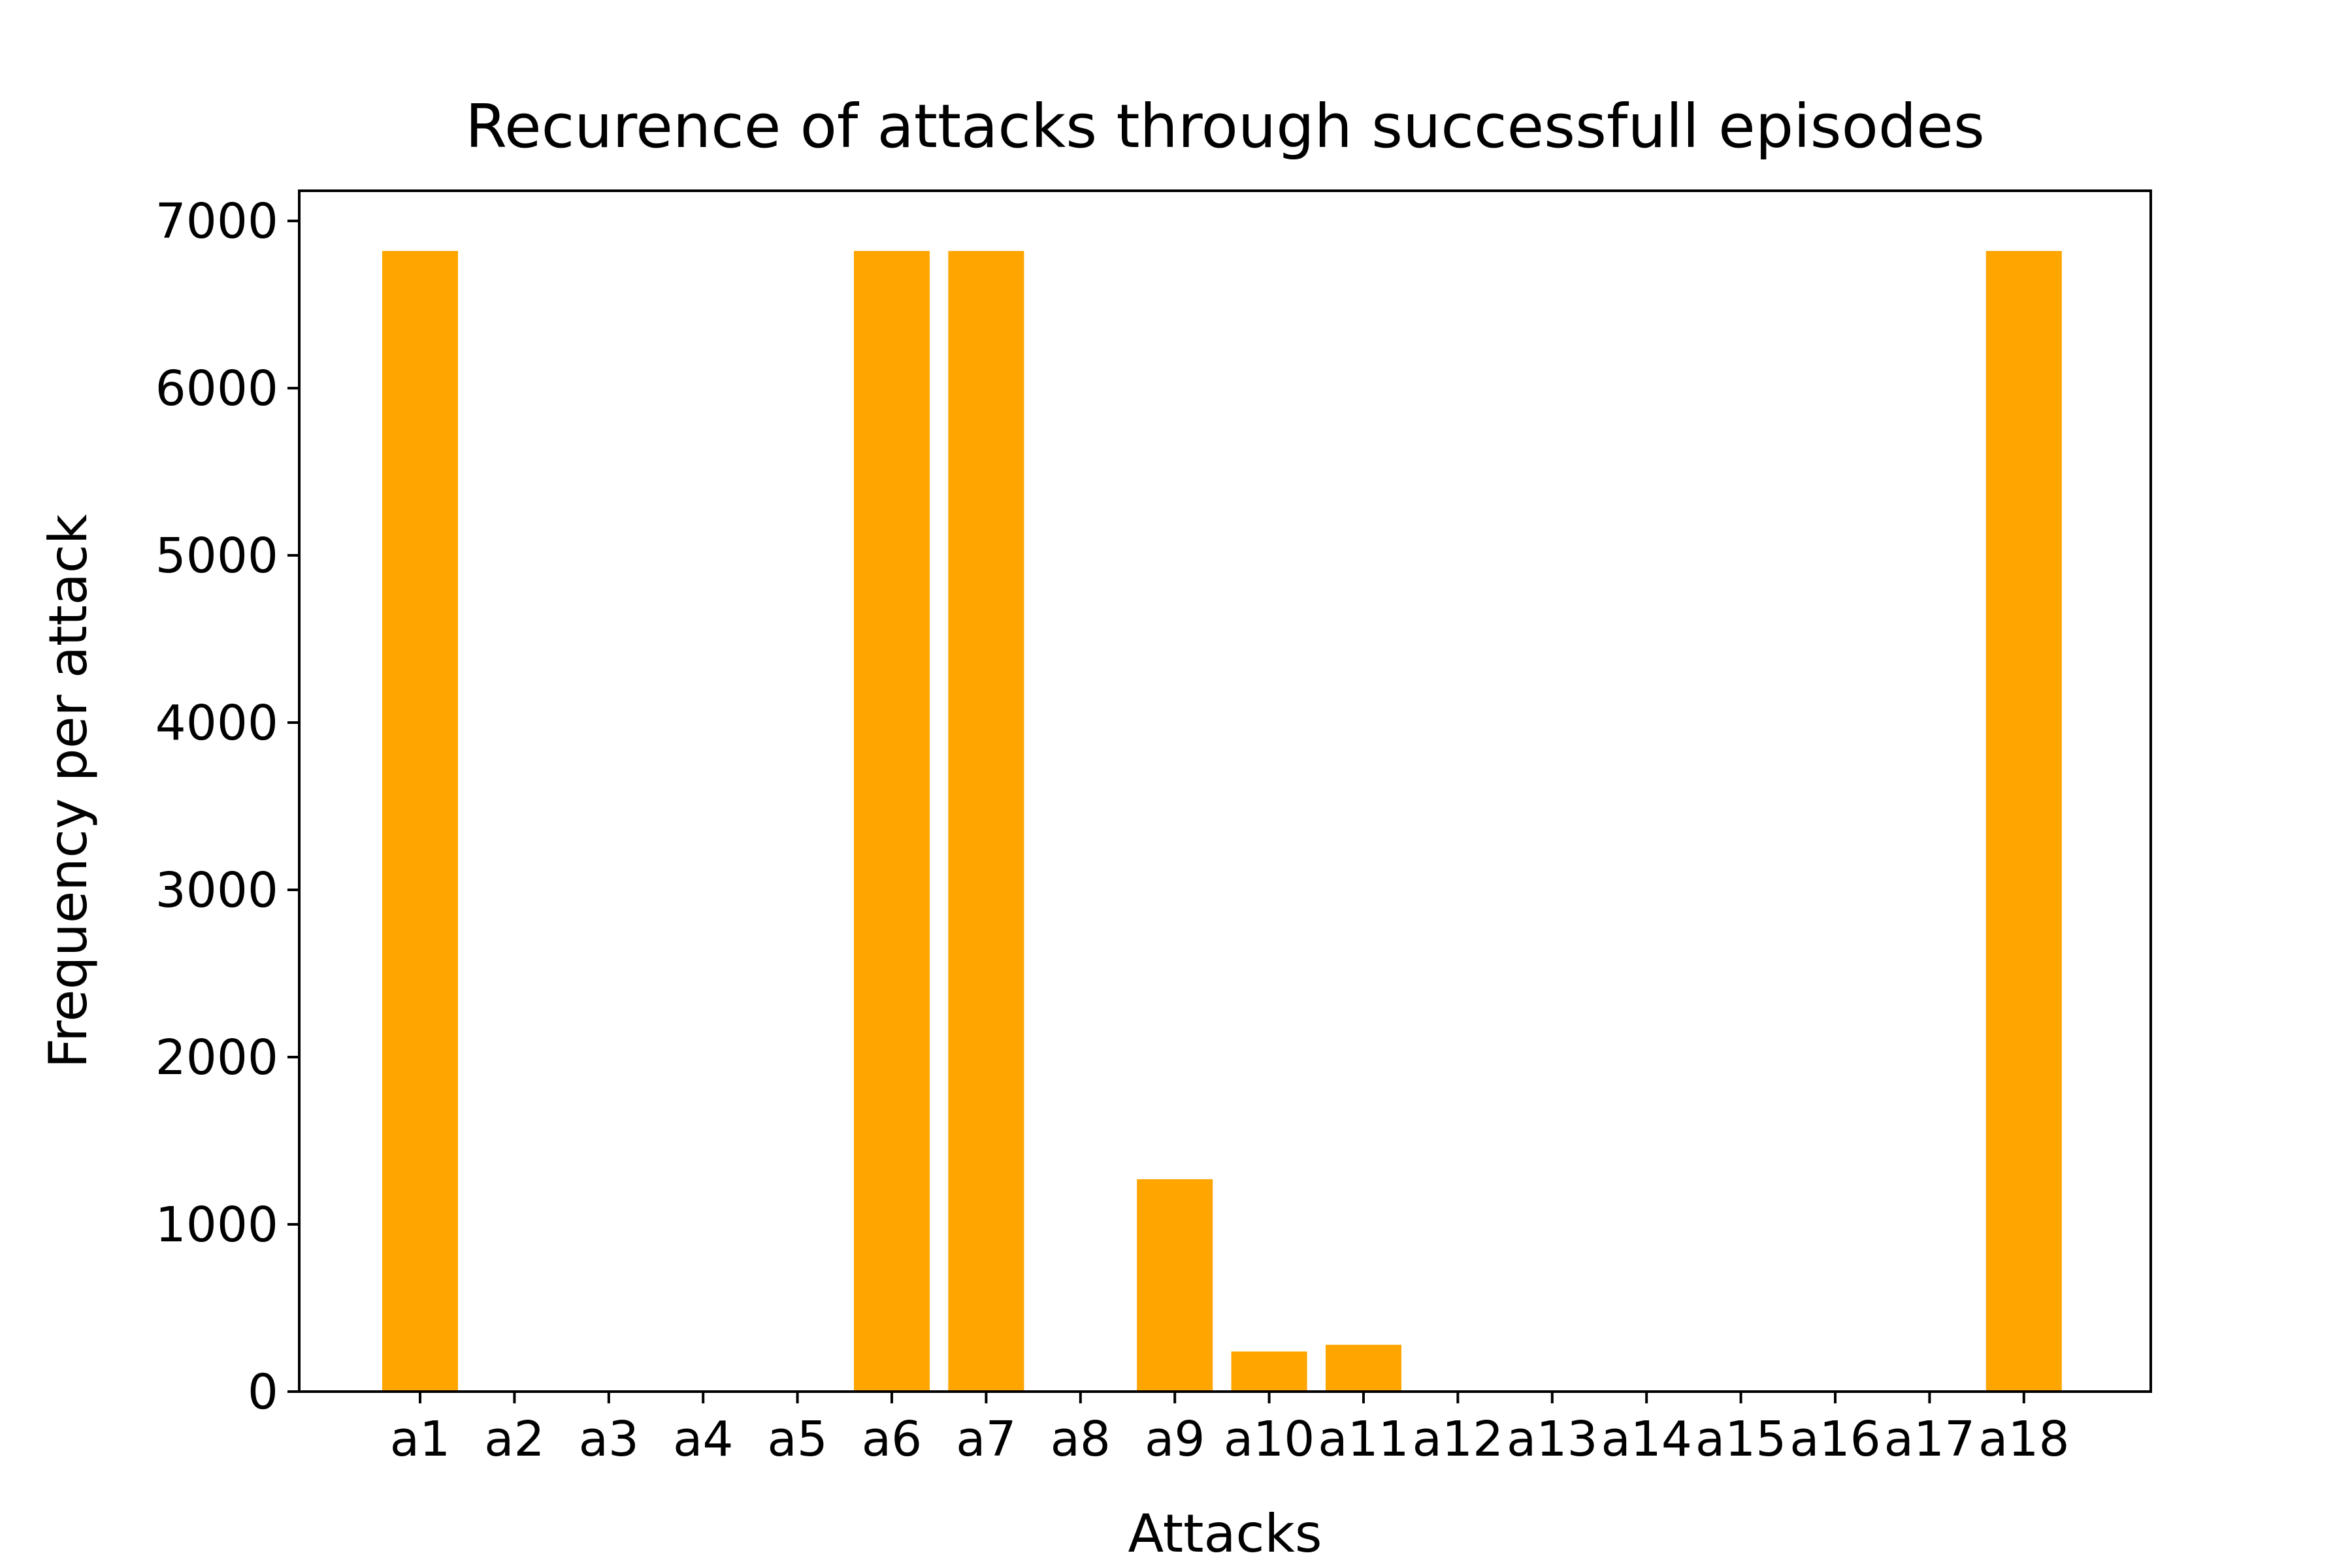 The height and width of the screenshot is (1568, 2352). What do you see at coordinates (514, 1439) in the screenshot?
I see `x-tick-label-a2: a2` at bounding box center [514, 1439].